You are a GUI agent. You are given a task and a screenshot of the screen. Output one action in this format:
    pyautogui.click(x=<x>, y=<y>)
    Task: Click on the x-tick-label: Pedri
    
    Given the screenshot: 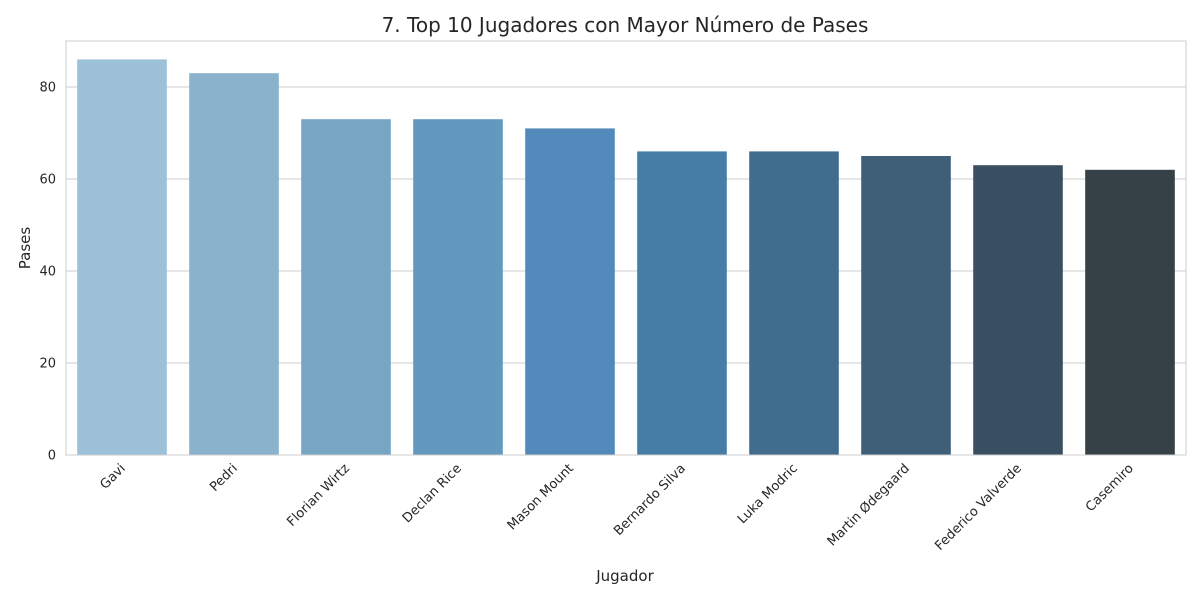 What is the action you would take?
    pyautogui.click(x=224, y=478)
    